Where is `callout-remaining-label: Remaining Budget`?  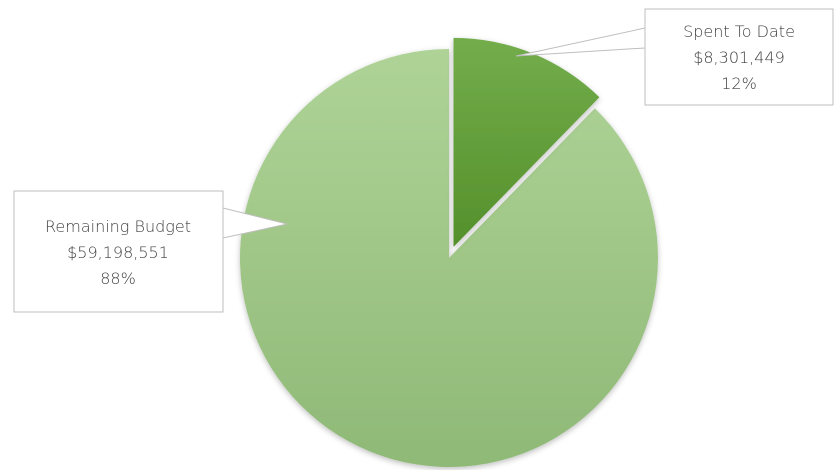
callout-remaining-label: Remaining Budget is located at coordinates (118, 226).